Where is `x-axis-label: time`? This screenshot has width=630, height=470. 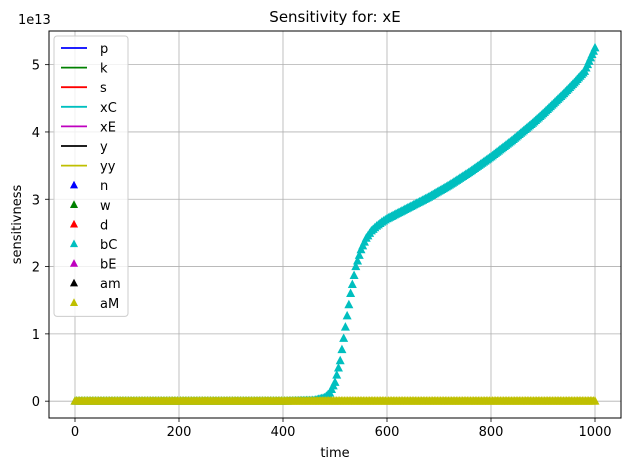
x-axis-label: time is located at coordinates (334, 453).